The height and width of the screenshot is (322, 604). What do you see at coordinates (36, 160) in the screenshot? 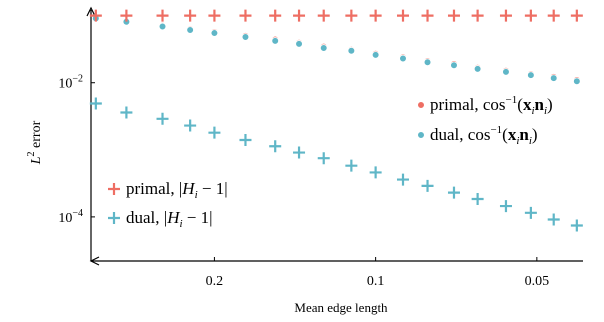
I see `y-axis-label-base: L` at bounding box center [36, 160].